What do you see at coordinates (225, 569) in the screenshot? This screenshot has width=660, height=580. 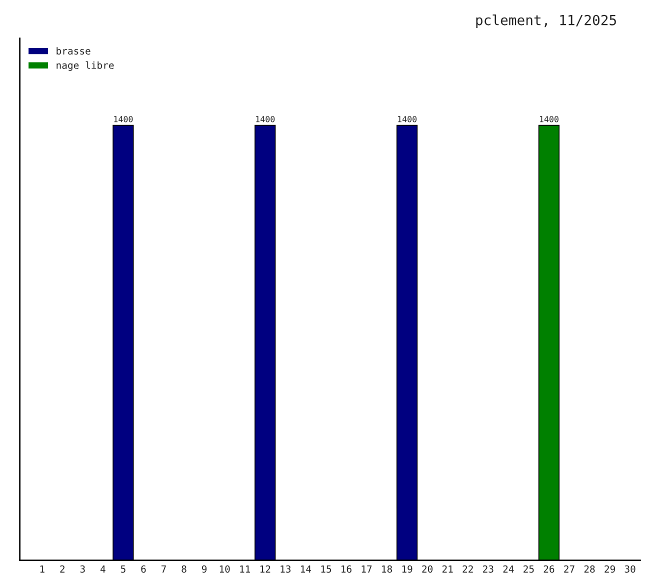 I see `x-tick-label: 10` at bounding box center [225, 569].